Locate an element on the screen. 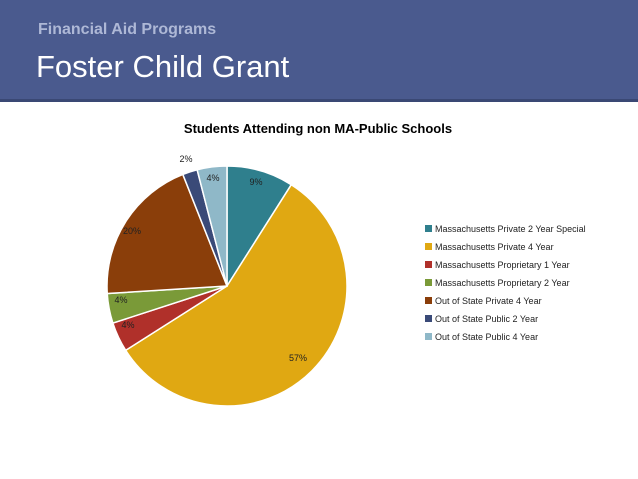 The width and height of the screenshot is (638, 479). legend-label: Massachusetts Private 4 Year is located at coordinates (494, 247).